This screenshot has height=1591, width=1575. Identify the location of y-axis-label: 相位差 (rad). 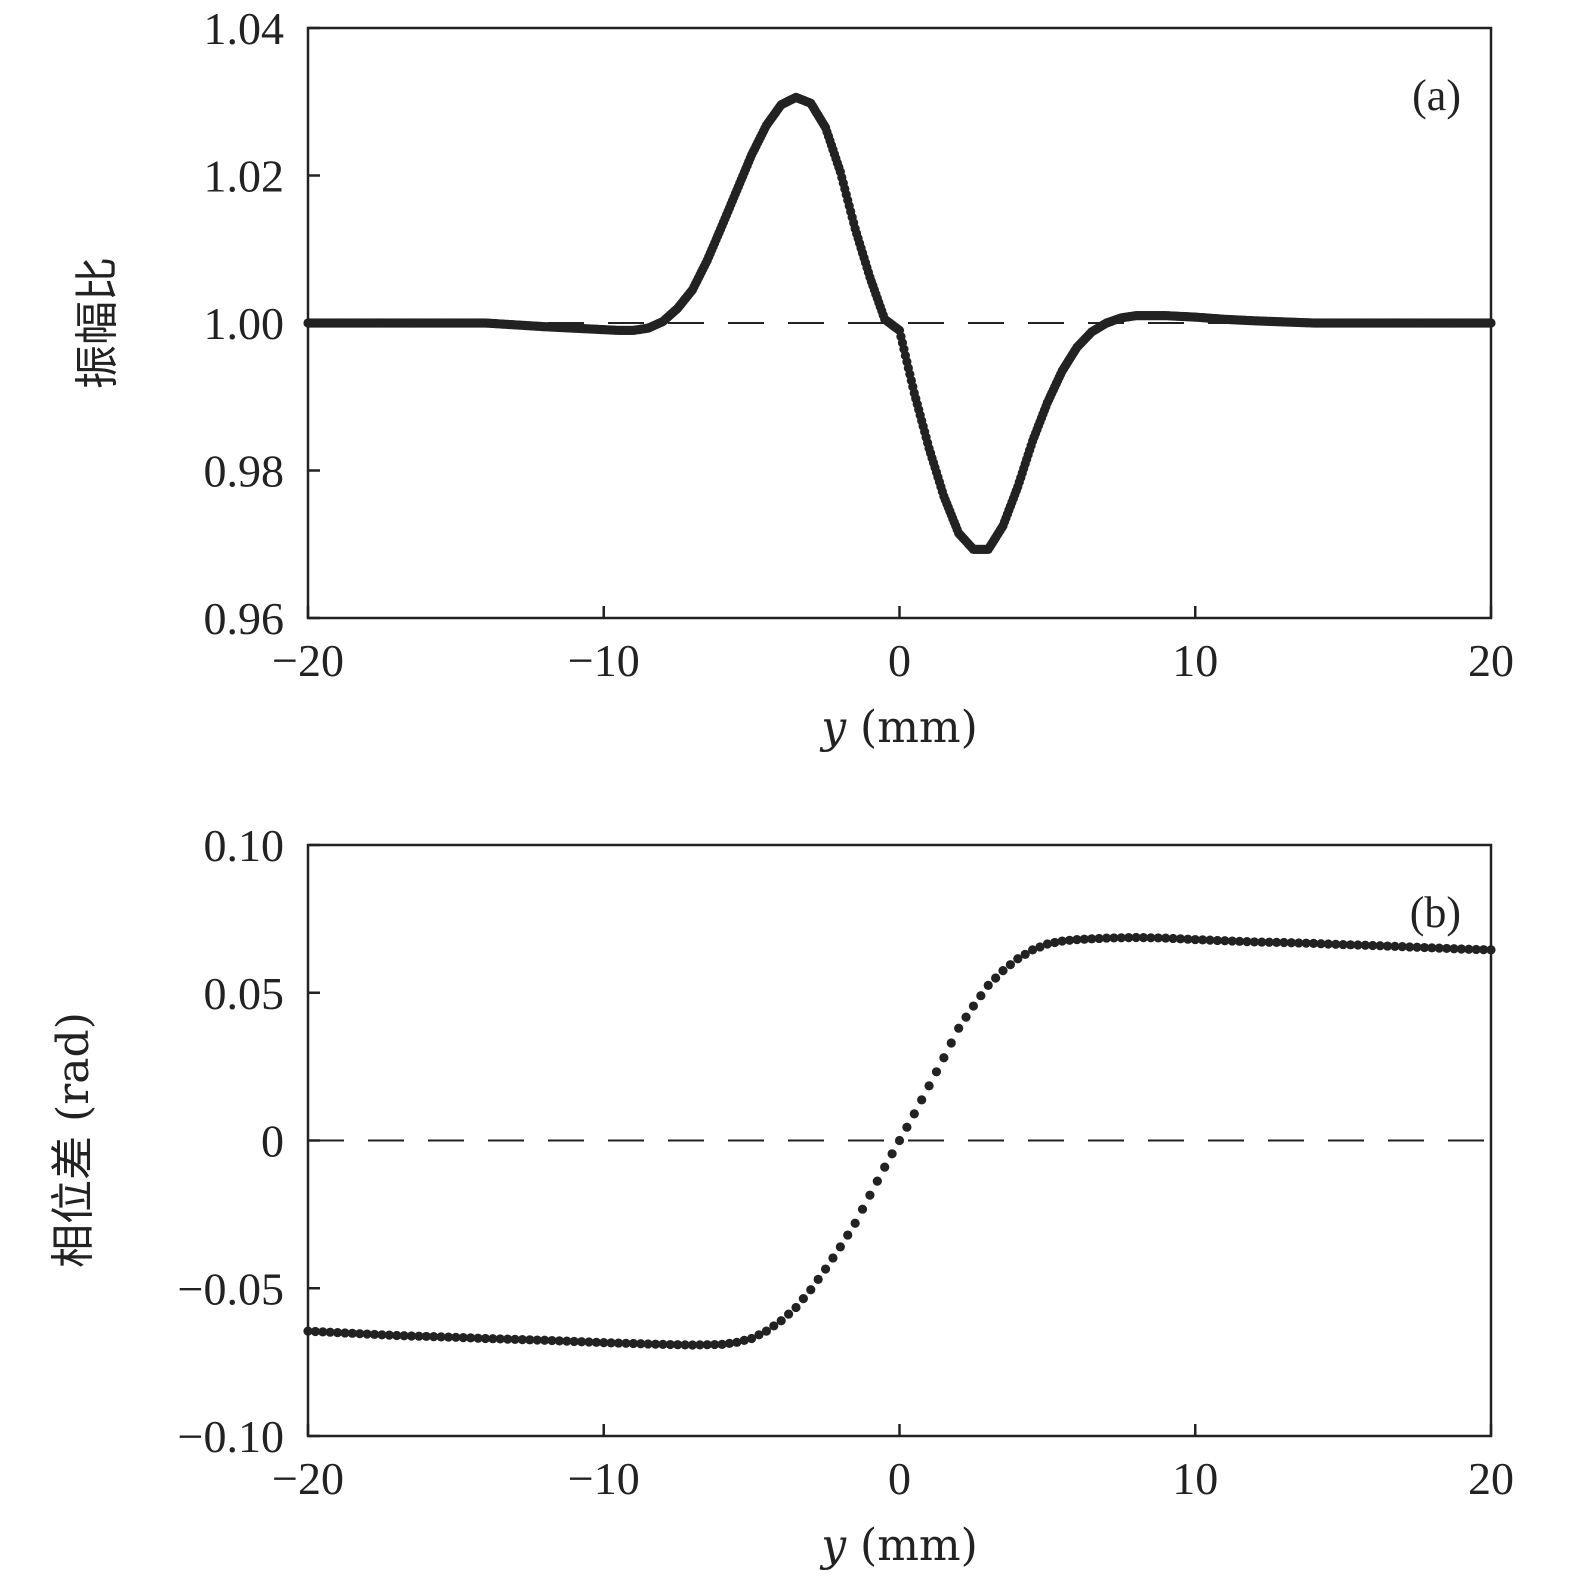
(73, 1140).